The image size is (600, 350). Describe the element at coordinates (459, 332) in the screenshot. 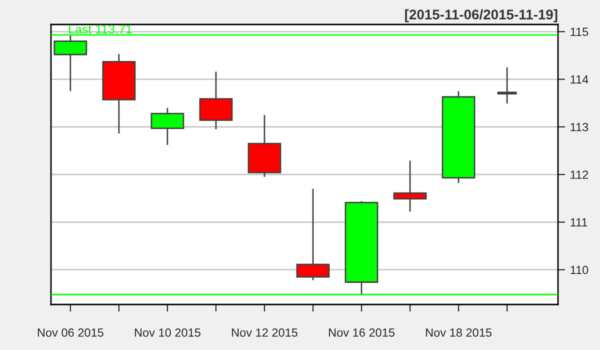

I see `x-tick-label: Nov 18 2015` at that location.